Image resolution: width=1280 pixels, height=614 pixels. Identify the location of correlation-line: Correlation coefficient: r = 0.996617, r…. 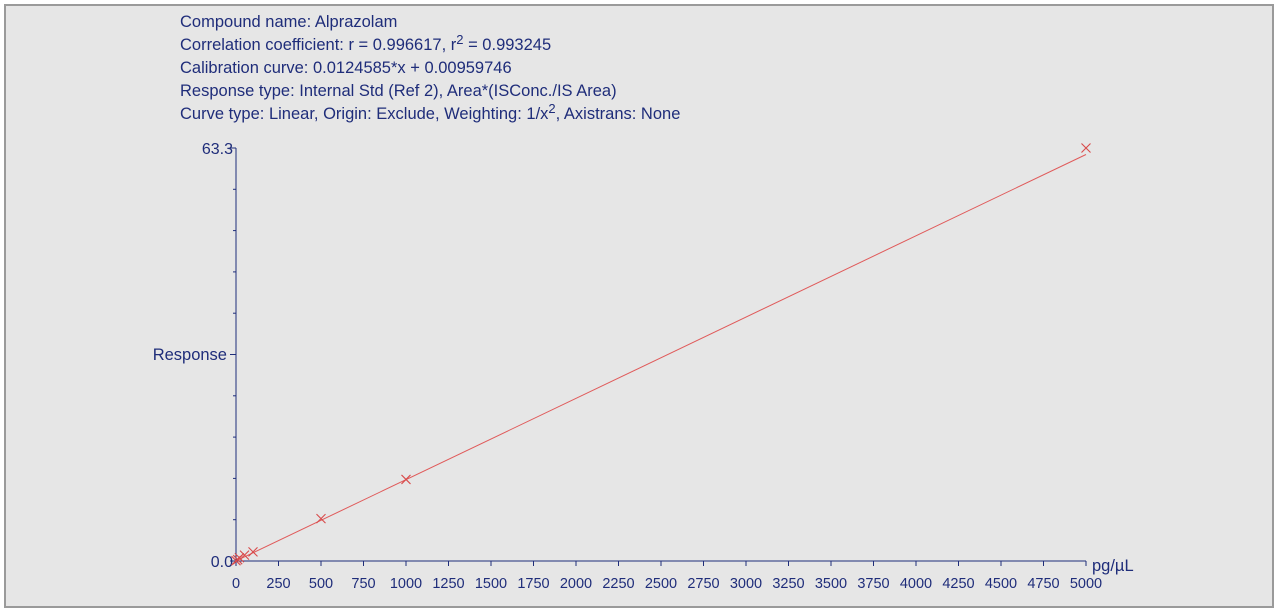
(430, 44).